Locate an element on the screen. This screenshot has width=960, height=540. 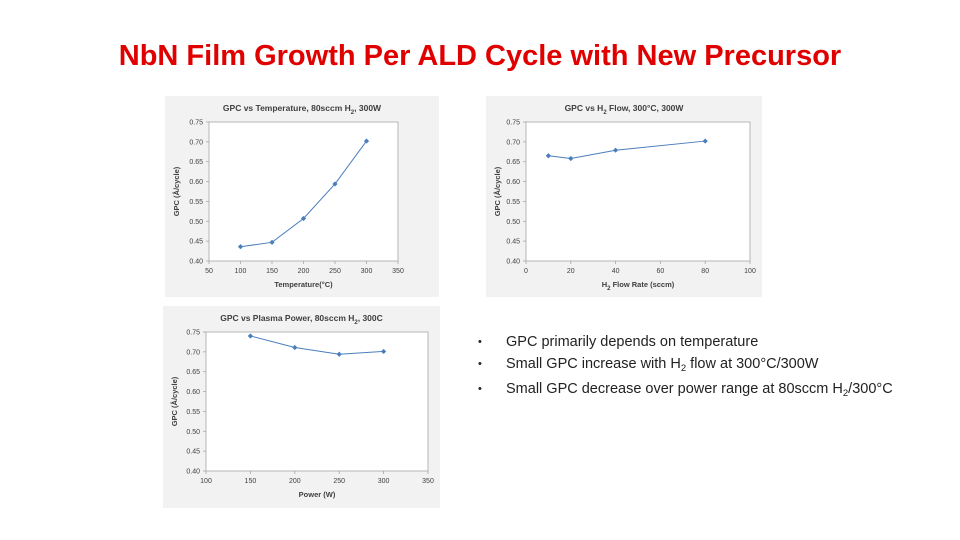
chart-title: GPC vs Plasma Power, 80sccm H2, 300C is located at coordinates (301, 319).